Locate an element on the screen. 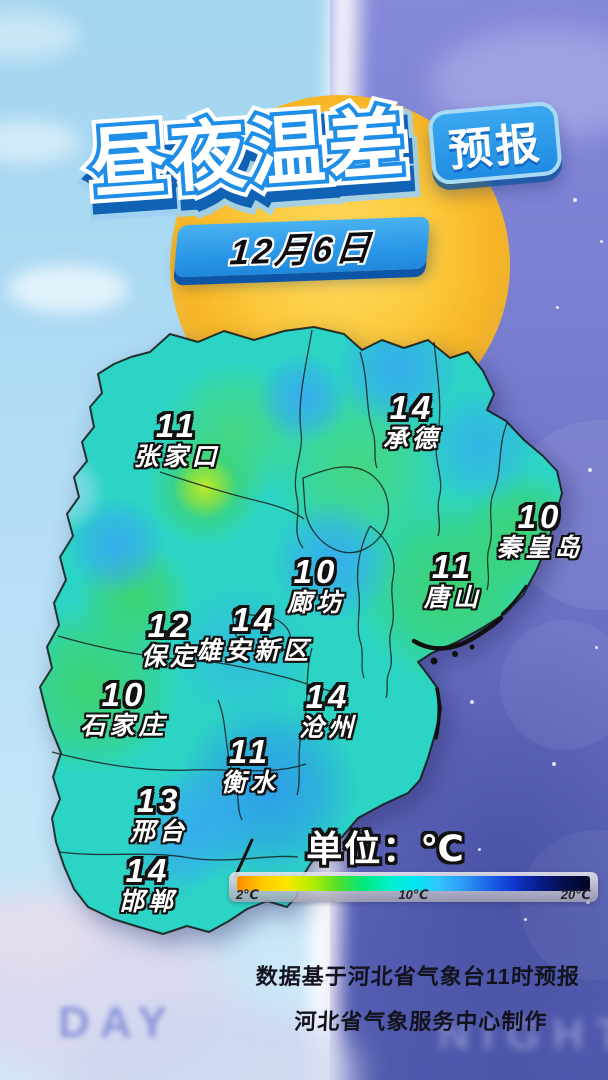 The width and height of the screenshot is (608, 1080). city-name: 承德 is located at coordinates (411, 439).